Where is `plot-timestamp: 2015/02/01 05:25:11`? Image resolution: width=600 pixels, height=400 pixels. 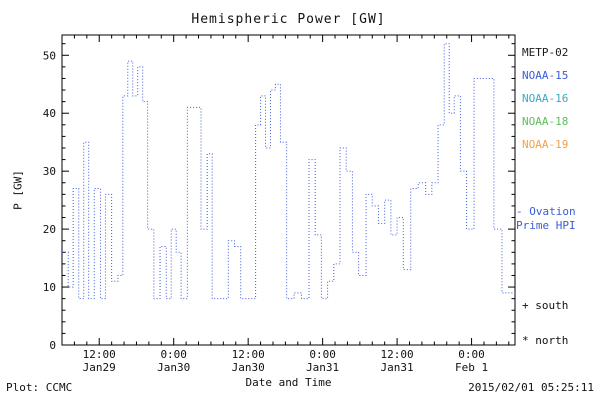
plot-timestamp: 2015/02/01 05:25:11 is located at coordinates (531, 387).